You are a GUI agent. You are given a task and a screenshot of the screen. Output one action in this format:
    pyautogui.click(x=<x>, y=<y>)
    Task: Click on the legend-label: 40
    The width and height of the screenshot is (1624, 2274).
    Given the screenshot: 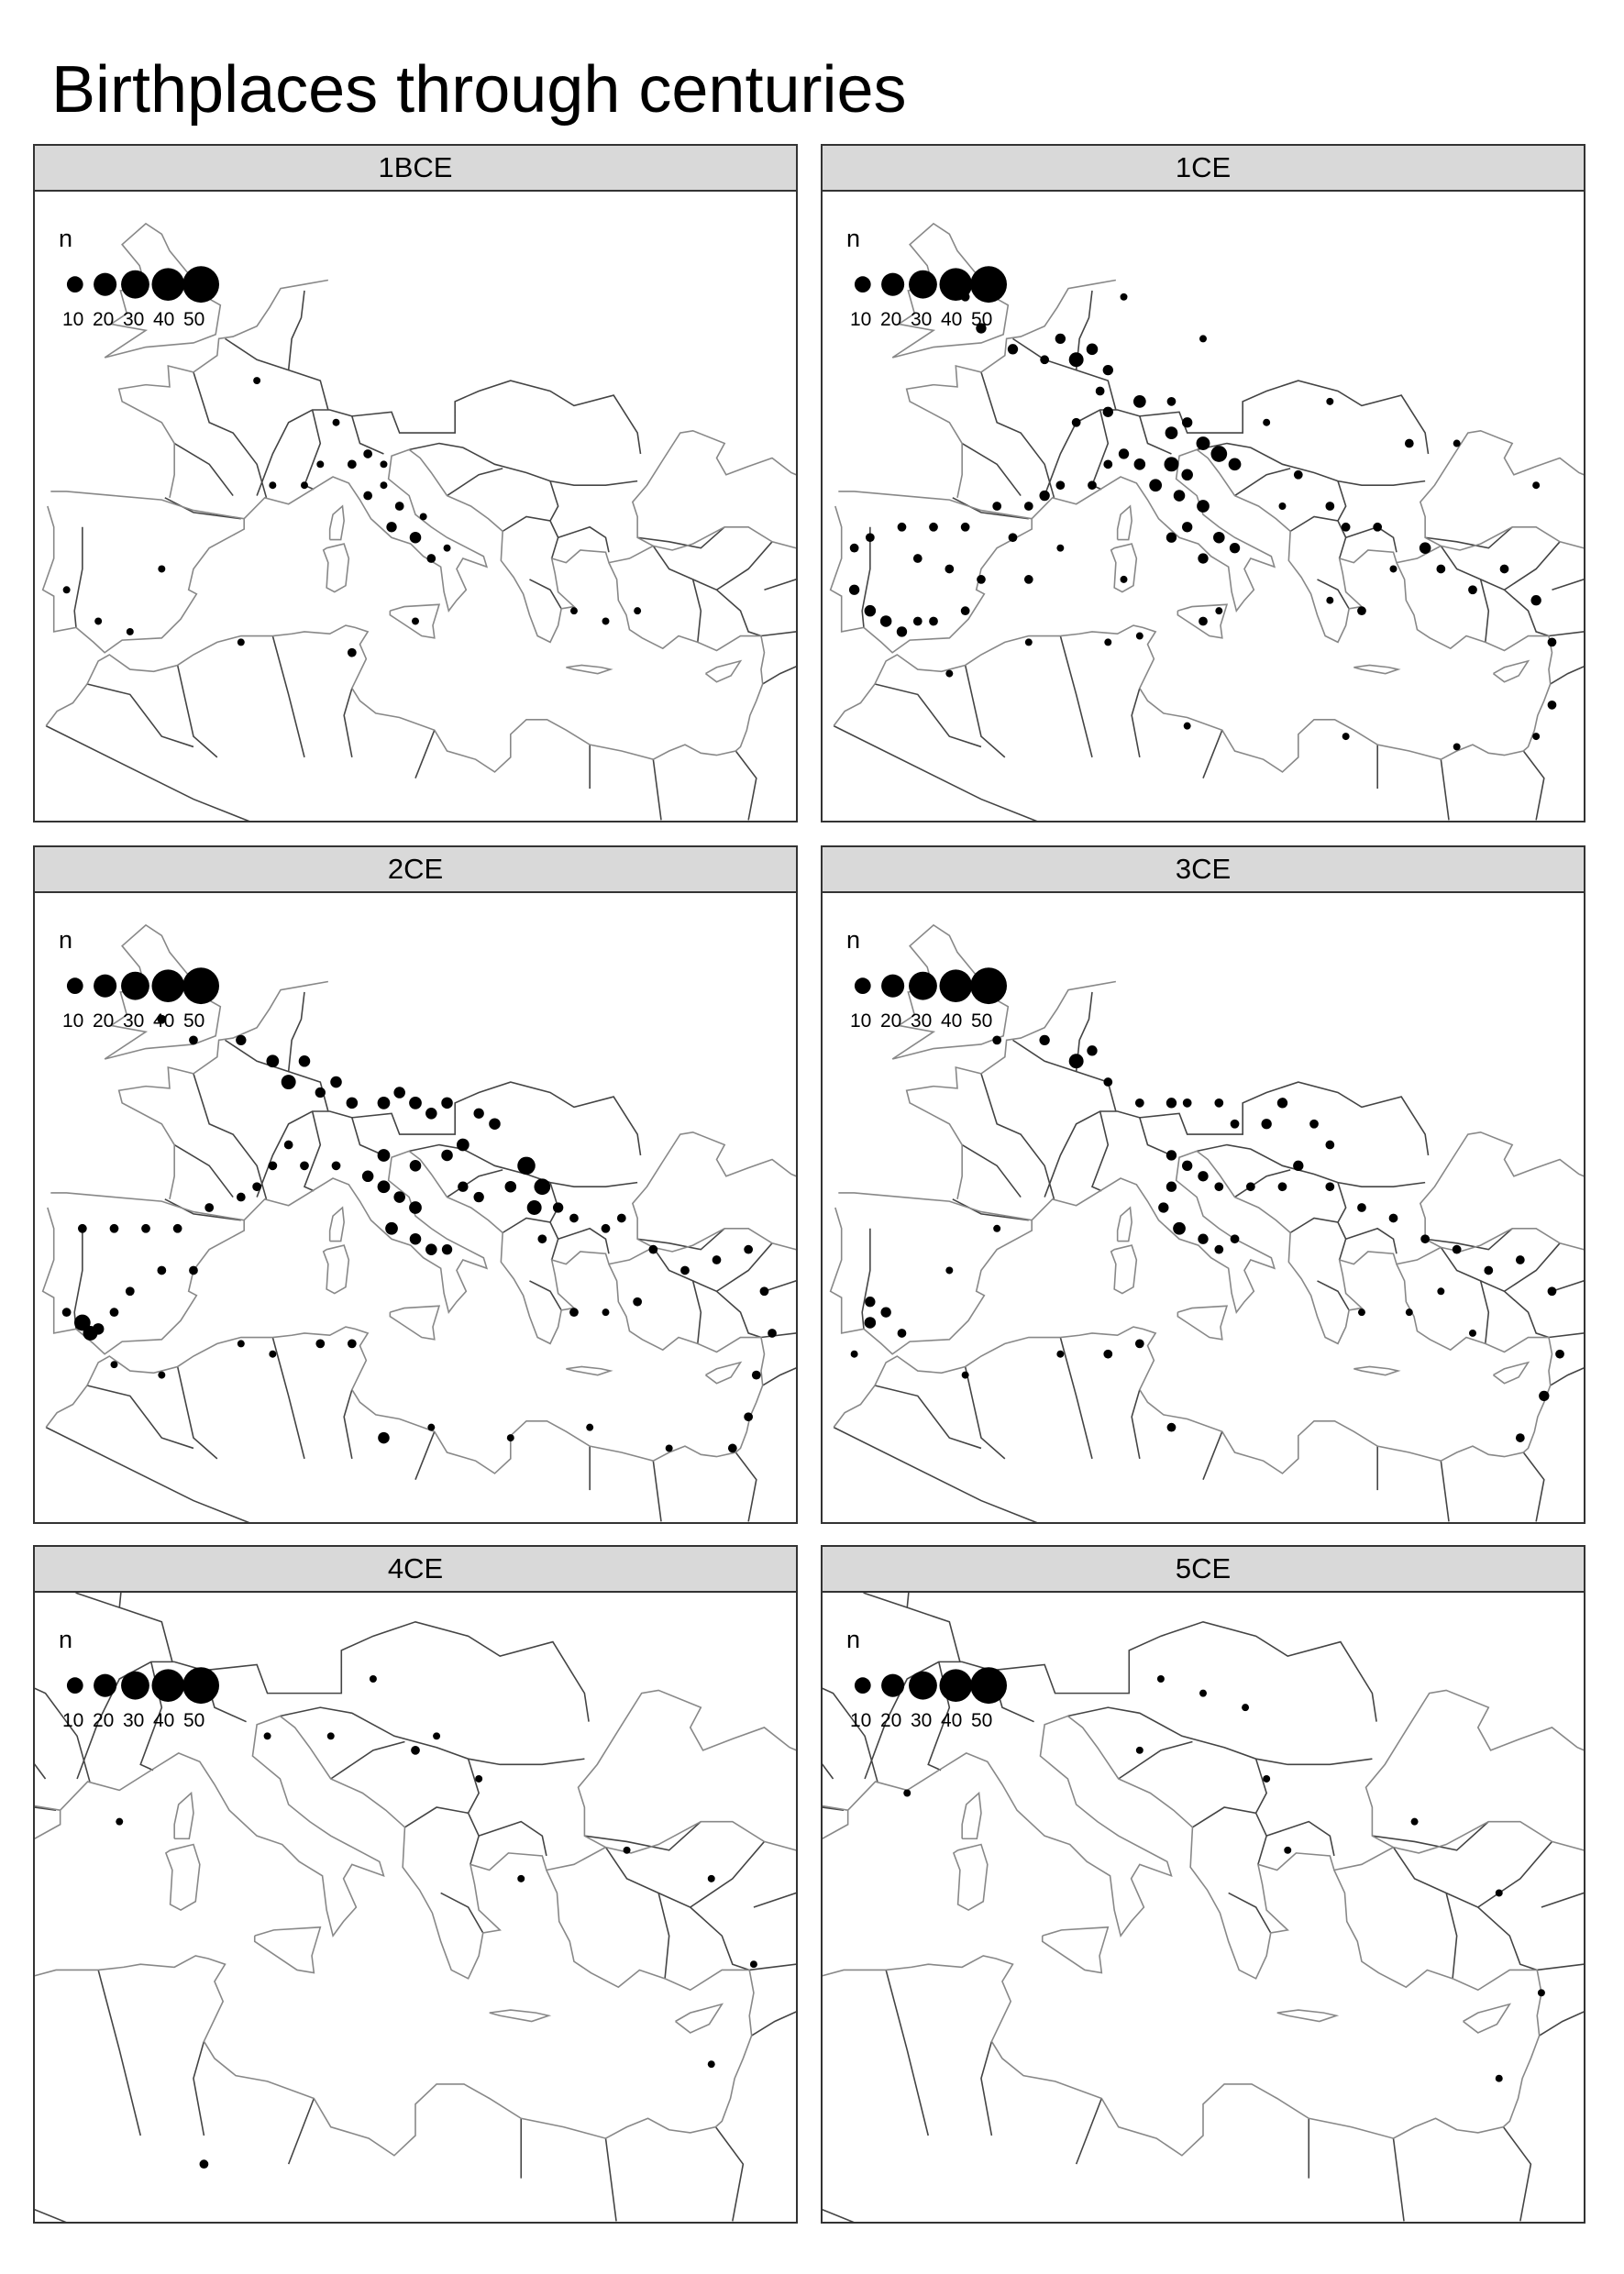 What is the action you would take?
    pyautogui.click(x=164, y=319)
    